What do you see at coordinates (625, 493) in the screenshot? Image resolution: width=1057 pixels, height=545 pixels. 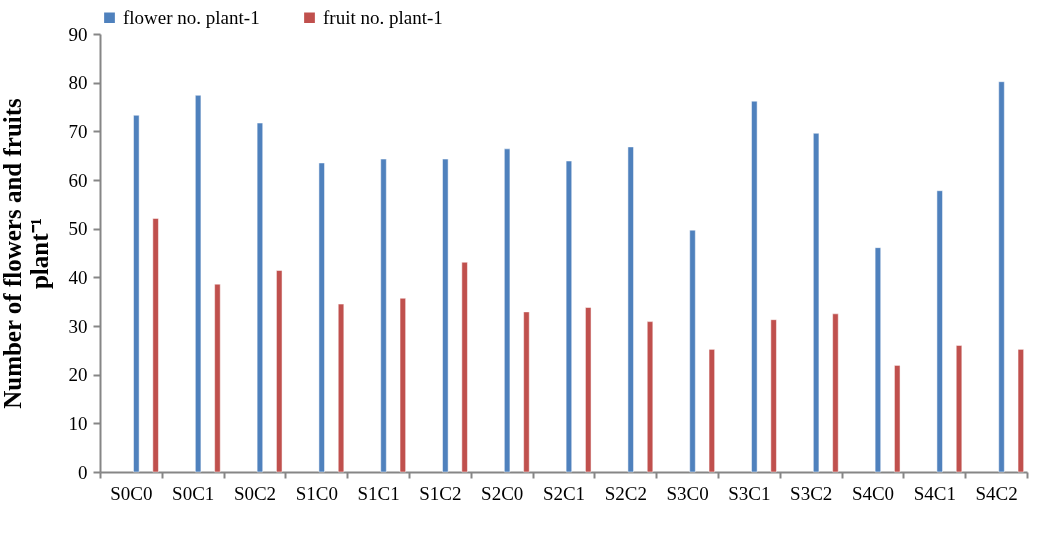 I see `x-tick-label: S2C2` at bounding box center [625, 493].